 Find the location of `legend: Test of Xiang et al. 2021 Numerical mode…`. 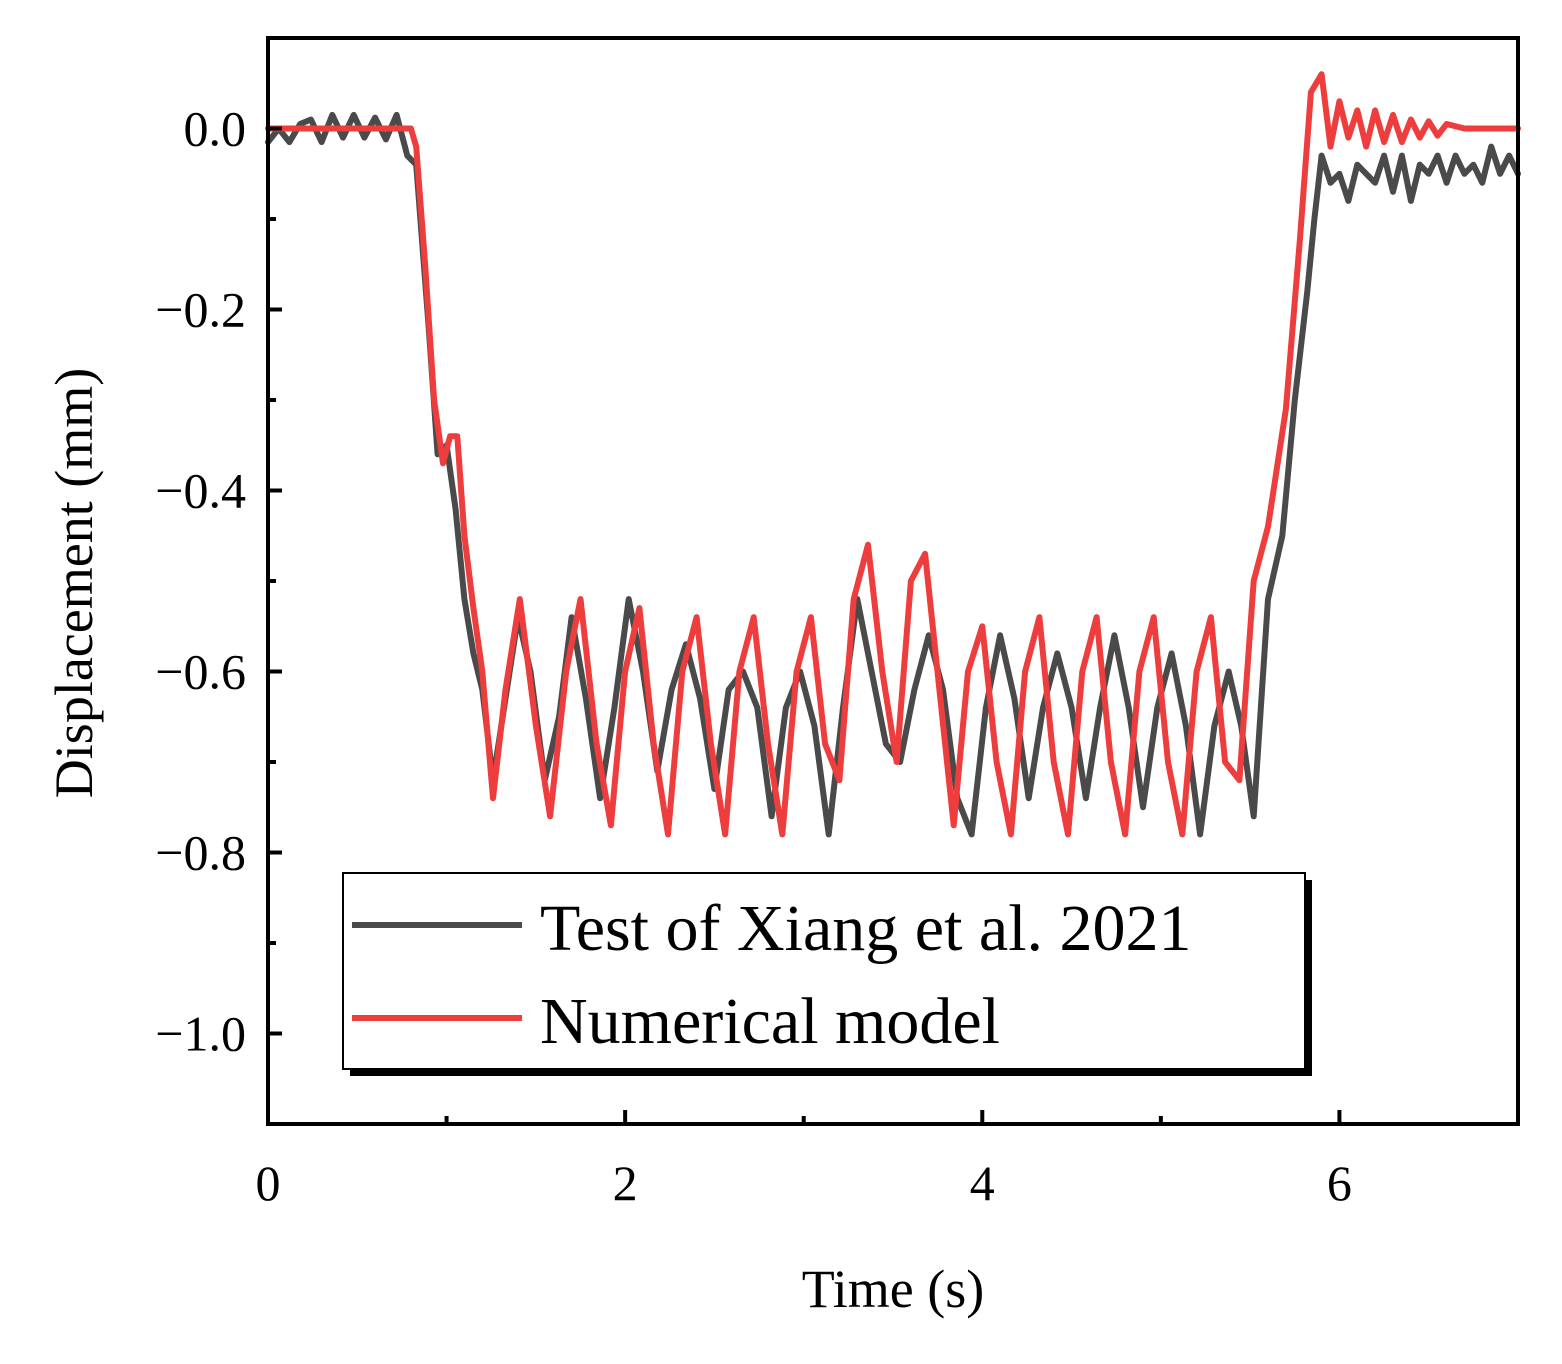

legend: Test of Xiang et al. 2021 Numerical mode… is located at coordinates (827, 974).